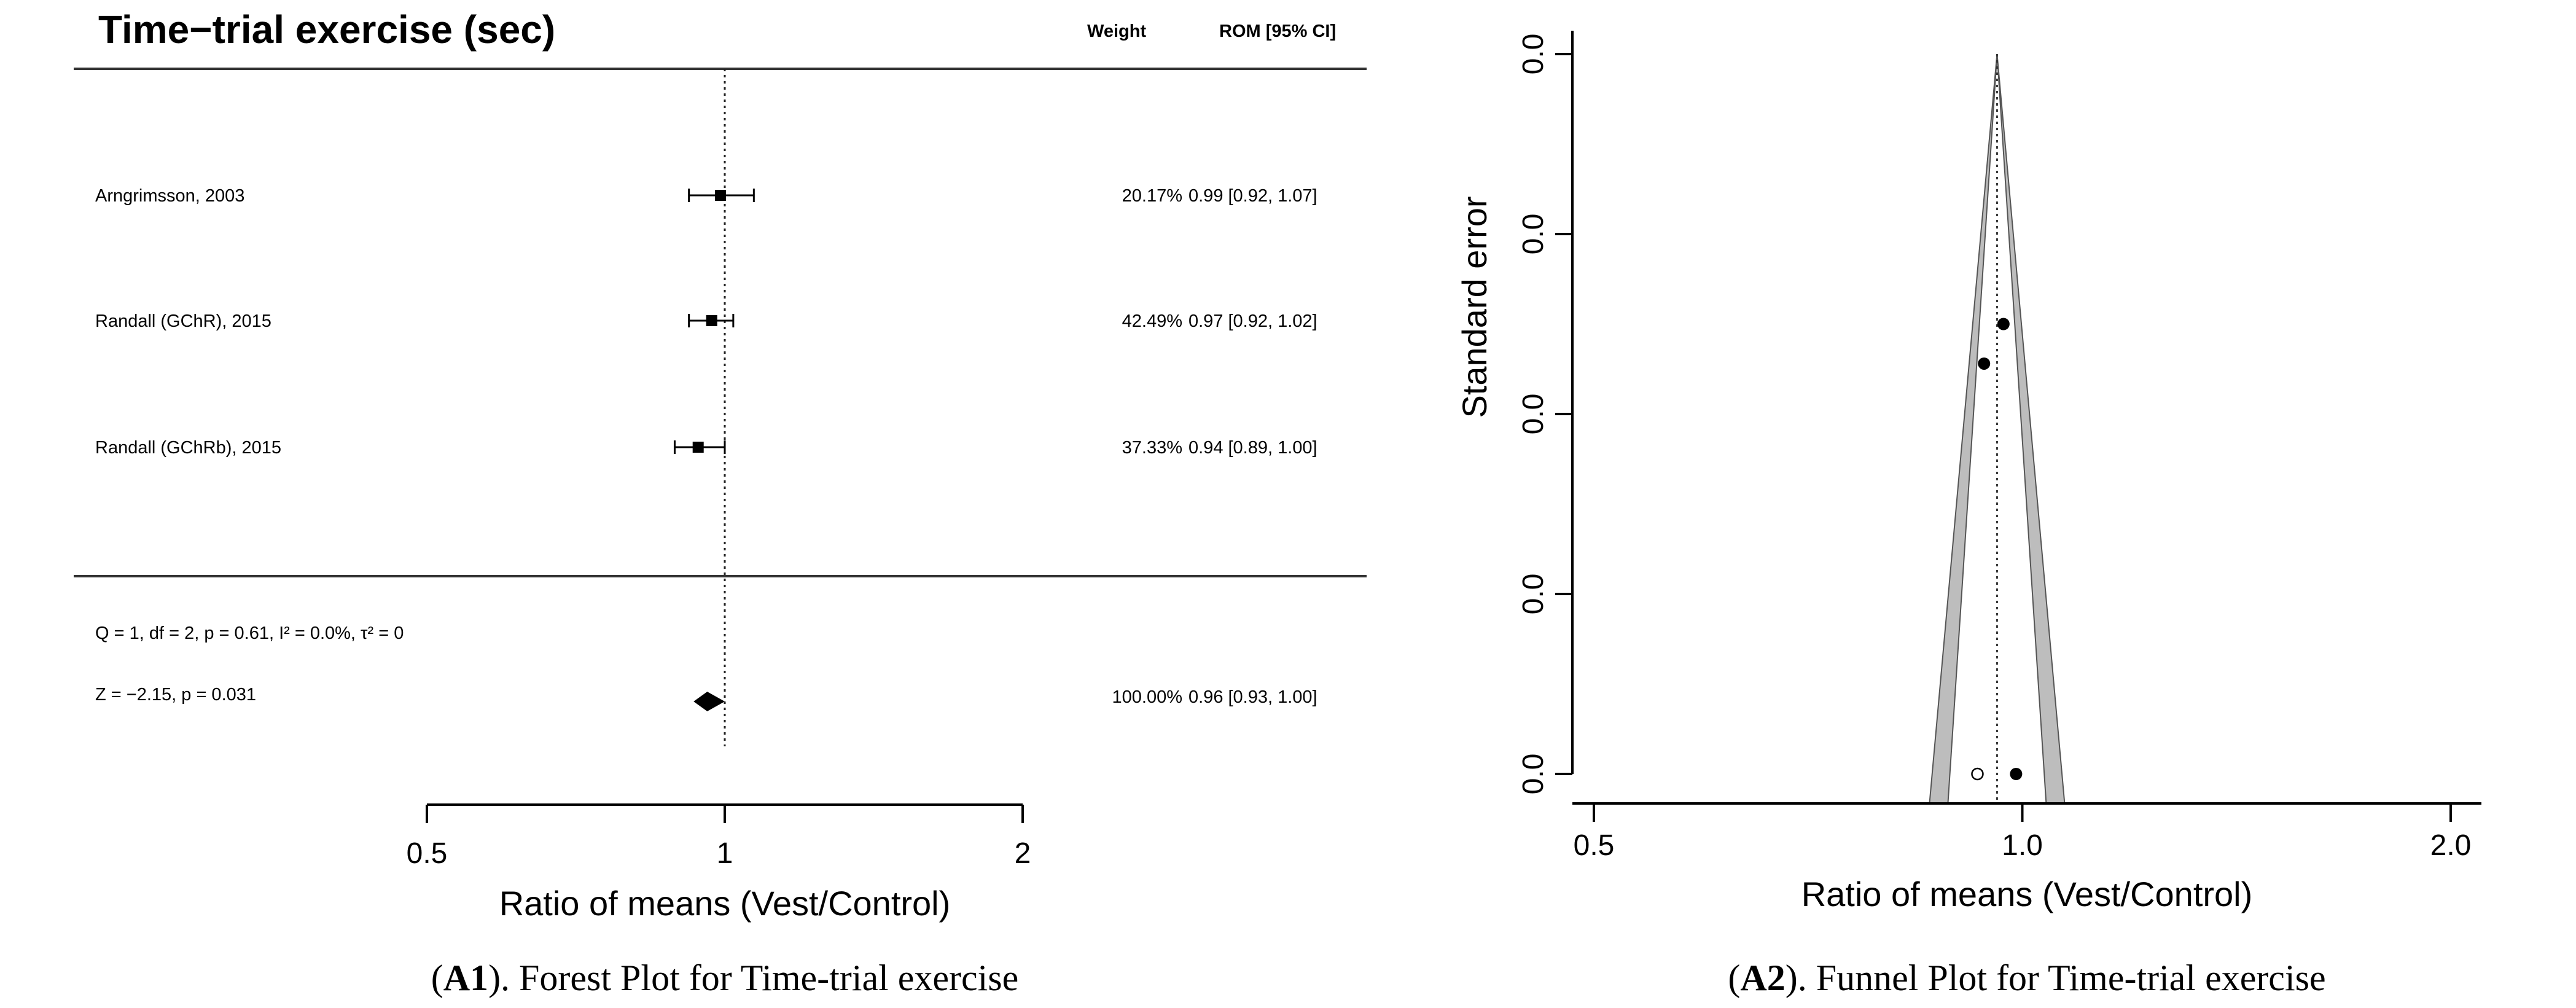 This screenshot has width=2576, height=1008. I want to click on study-label: Randall (GChRb), 2015, so click(188, 448).